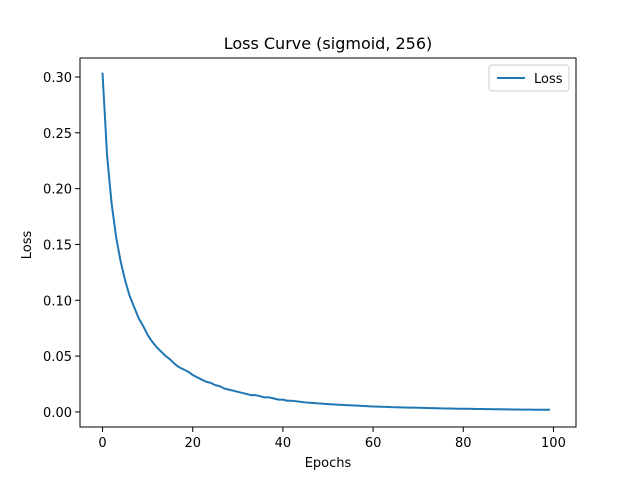  What do you see at coordinates (57, 245) in the screenshot?
I see `y-tick-label: 0.15` at bounding box center [57, 245].